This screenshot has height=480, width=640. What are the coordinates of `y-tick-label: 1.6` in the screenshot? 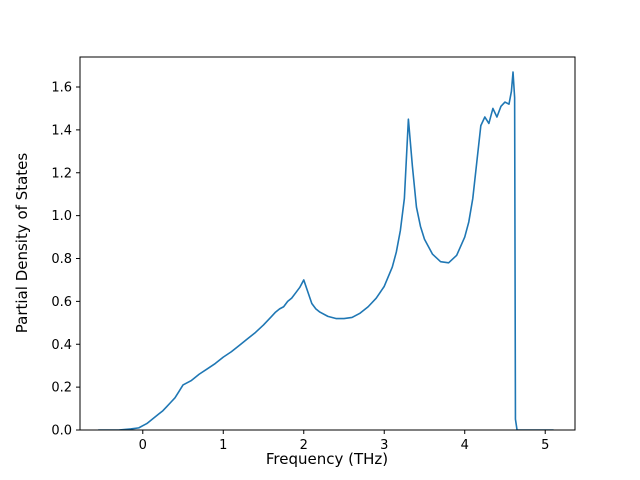 It's located at (61, 88).